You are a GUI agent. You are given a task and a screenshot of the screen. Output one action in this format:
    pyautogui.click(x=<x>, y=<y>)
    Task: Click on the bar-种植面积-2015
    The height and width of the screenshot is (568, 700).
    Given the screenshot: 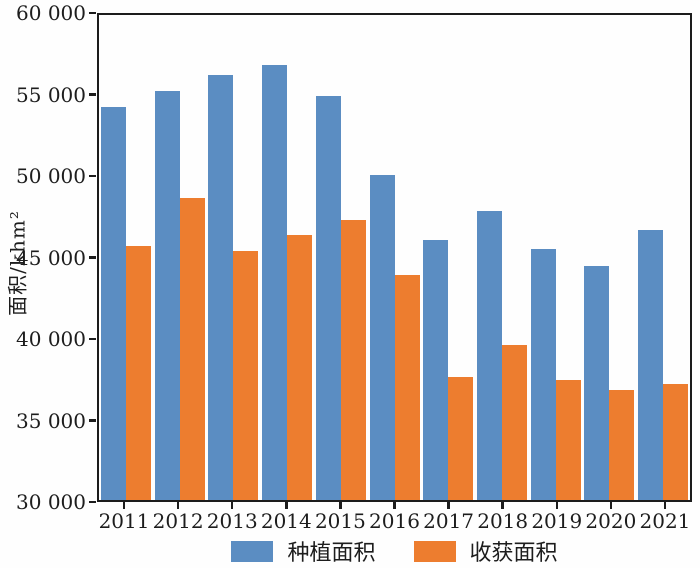 What is the action you would take?
    pyautogui.click(x=328, y=297)
    